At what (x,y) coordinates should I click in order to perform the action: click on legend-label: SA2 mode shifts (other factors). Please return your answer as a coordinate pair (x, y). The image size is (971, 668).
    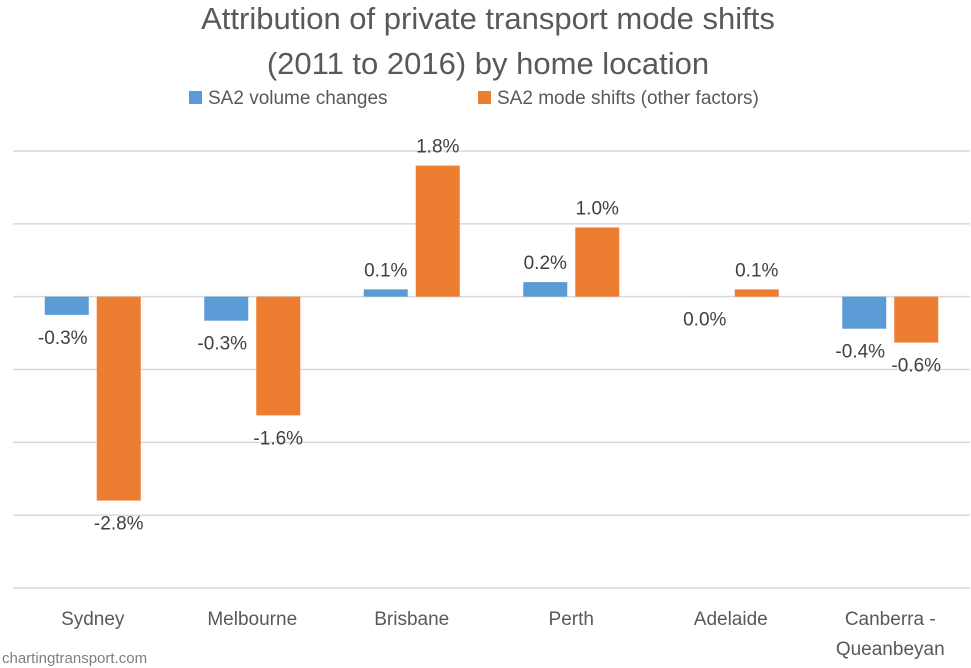
    Looking at the image, I should click on (628, 98).